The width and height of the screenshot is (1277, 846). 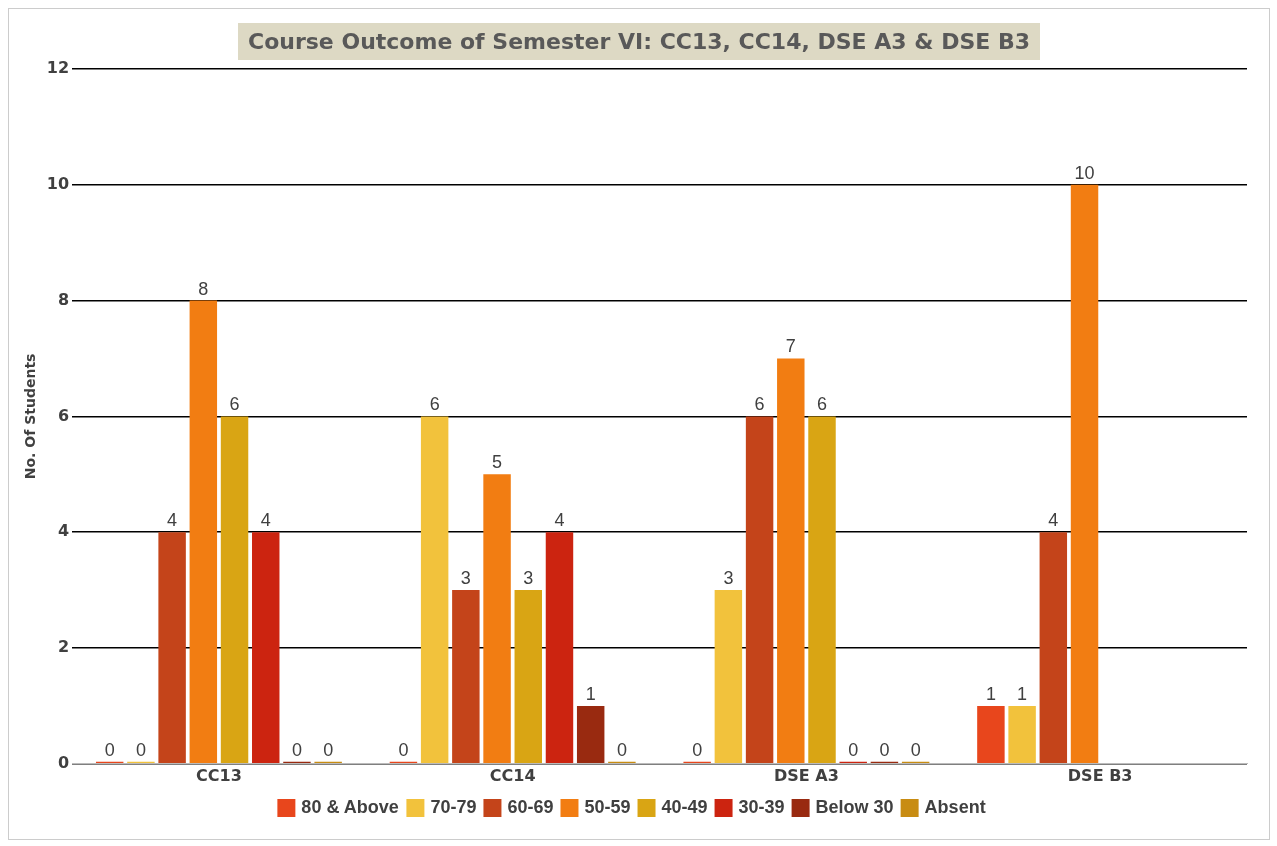 What do you see at coordinates (63, 299) in the screenshot?
I see `y-tick-label: 8` at bounding box center [63, 299].